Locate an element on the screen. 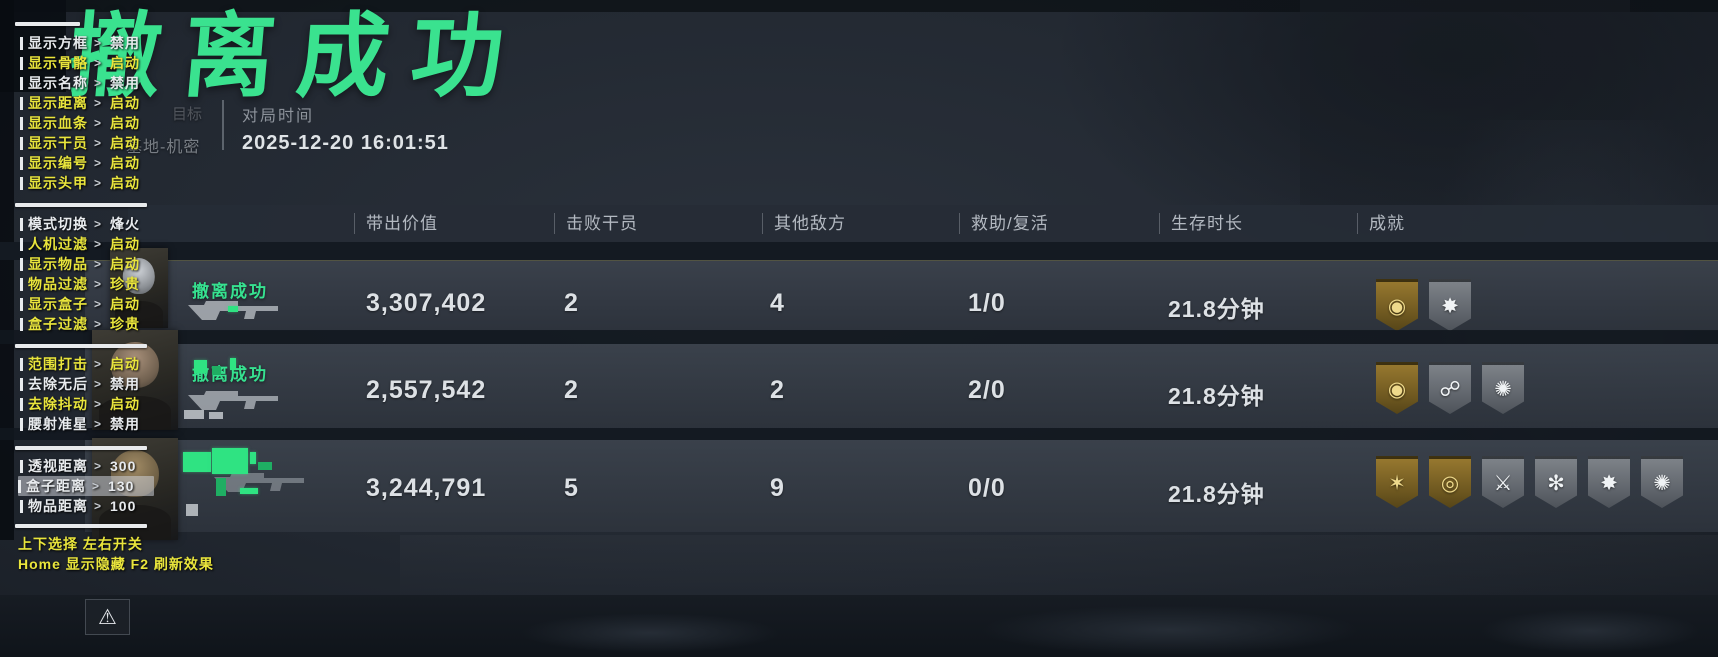 Image resolution: width=1718 pixels, height=657 pixels. cell-others: 2 is located at coordinates (777, 390).